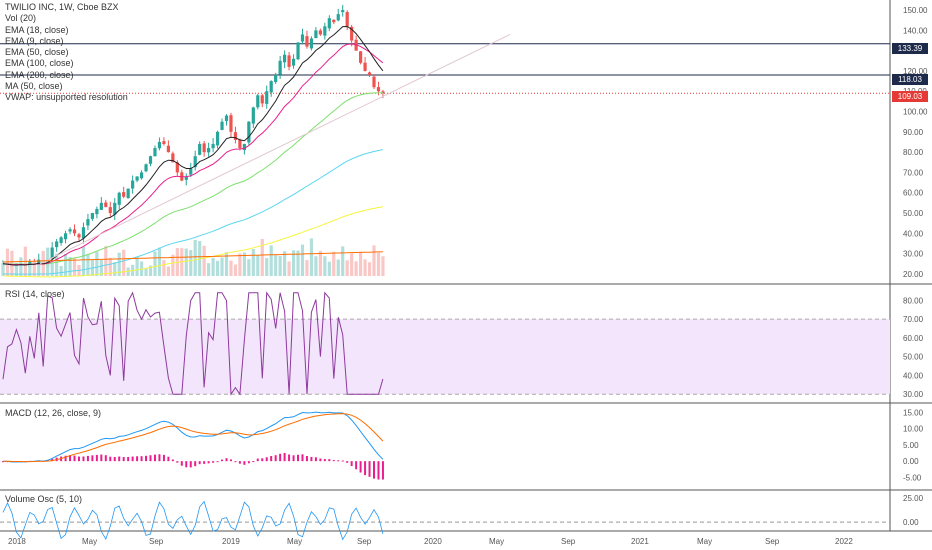  Describe the element at coordinates (915, 30) in the screenshot. I see `price-tick-label: 140.00` at that location.